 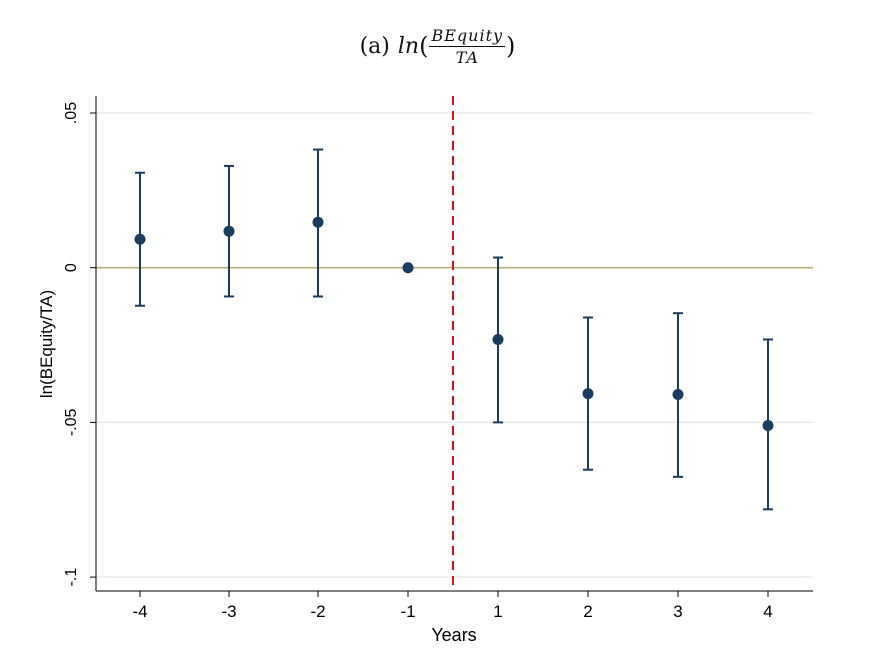 I want to click on x-tick-label: -3, so click(x=228, y=611).